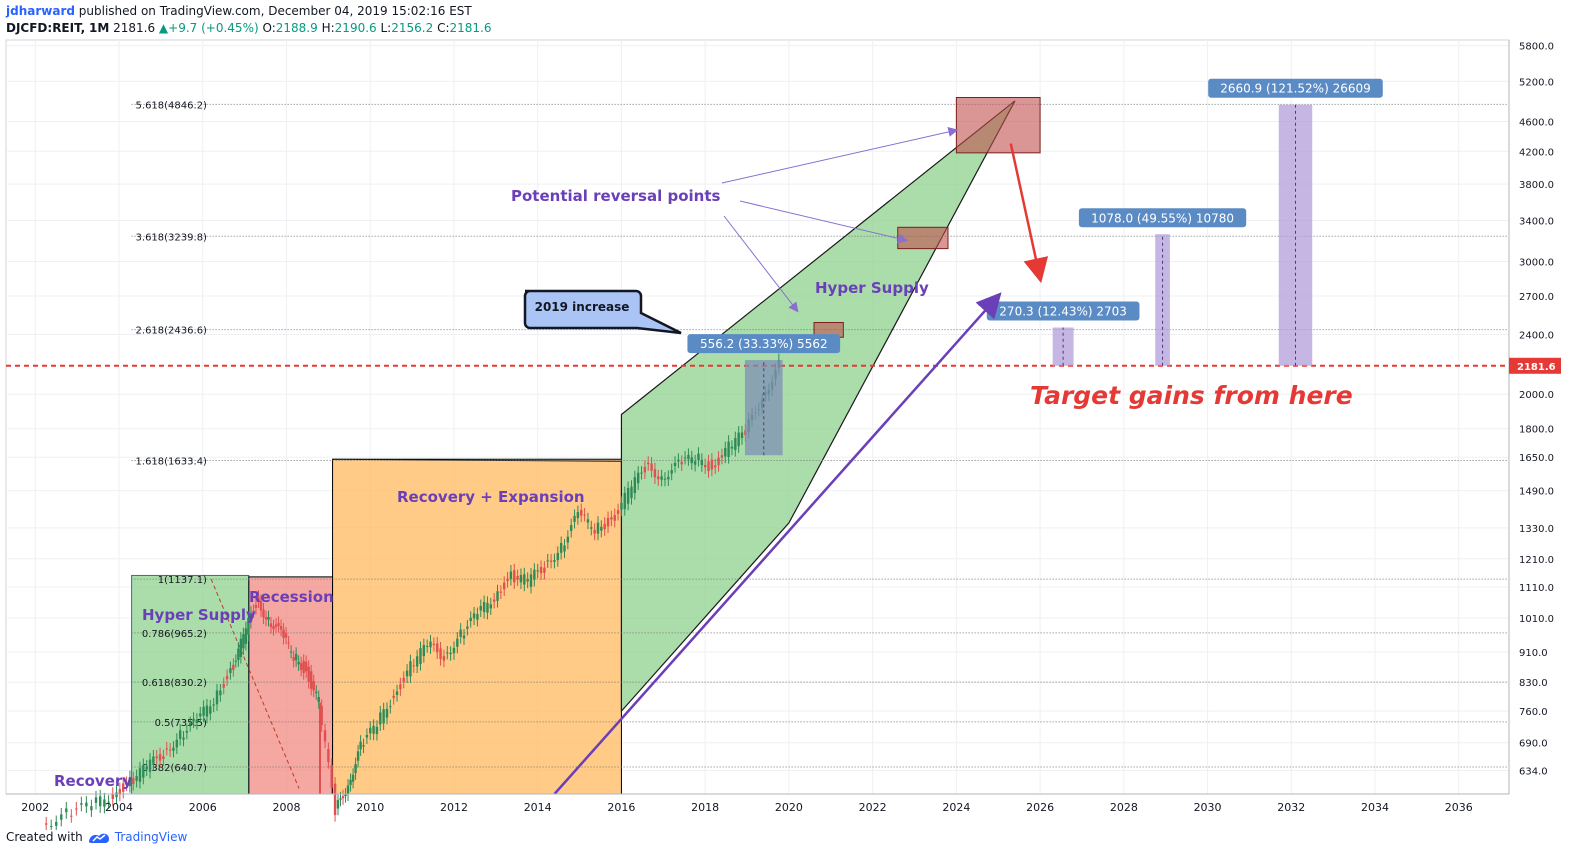  What do you see at coordinates (621, 807) in the screenshot?
I see `x-tick-label: 2016` at bounding box center [621, 807].